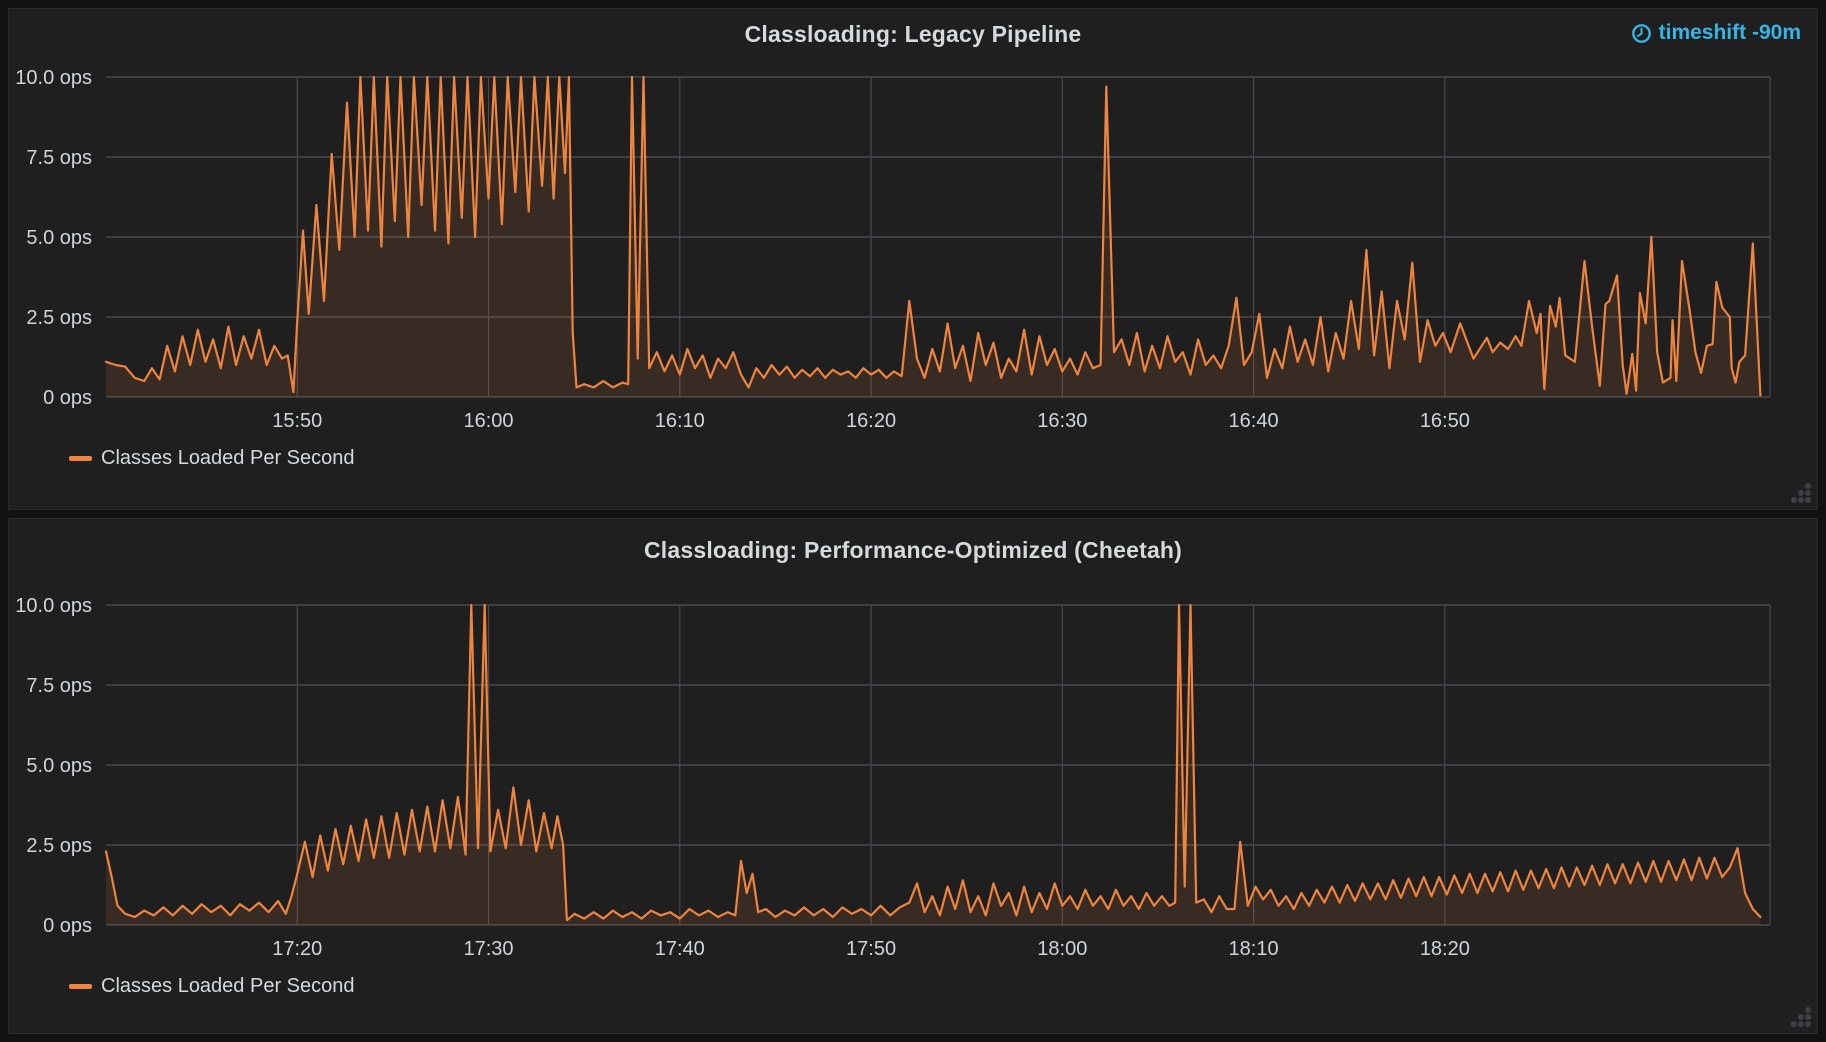  What do you see at coordinates (1062, 949) in the screenshot?
I see `x-axis-tick-label: 18:00` at bounding box center [1062, 949].